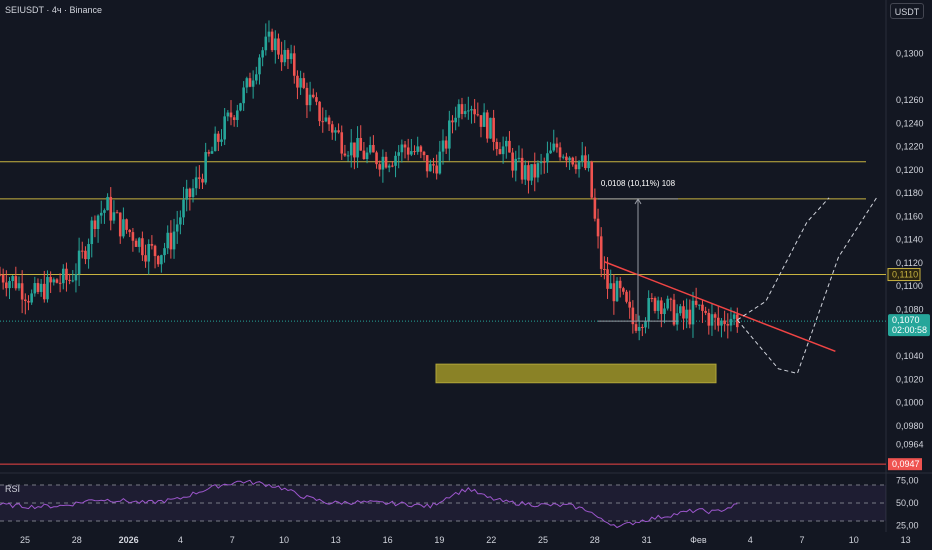  What do you see at coordinates (491, 540) in the screenshot?
I see `time-tick-label: 22` at bounding box center [491, 540].